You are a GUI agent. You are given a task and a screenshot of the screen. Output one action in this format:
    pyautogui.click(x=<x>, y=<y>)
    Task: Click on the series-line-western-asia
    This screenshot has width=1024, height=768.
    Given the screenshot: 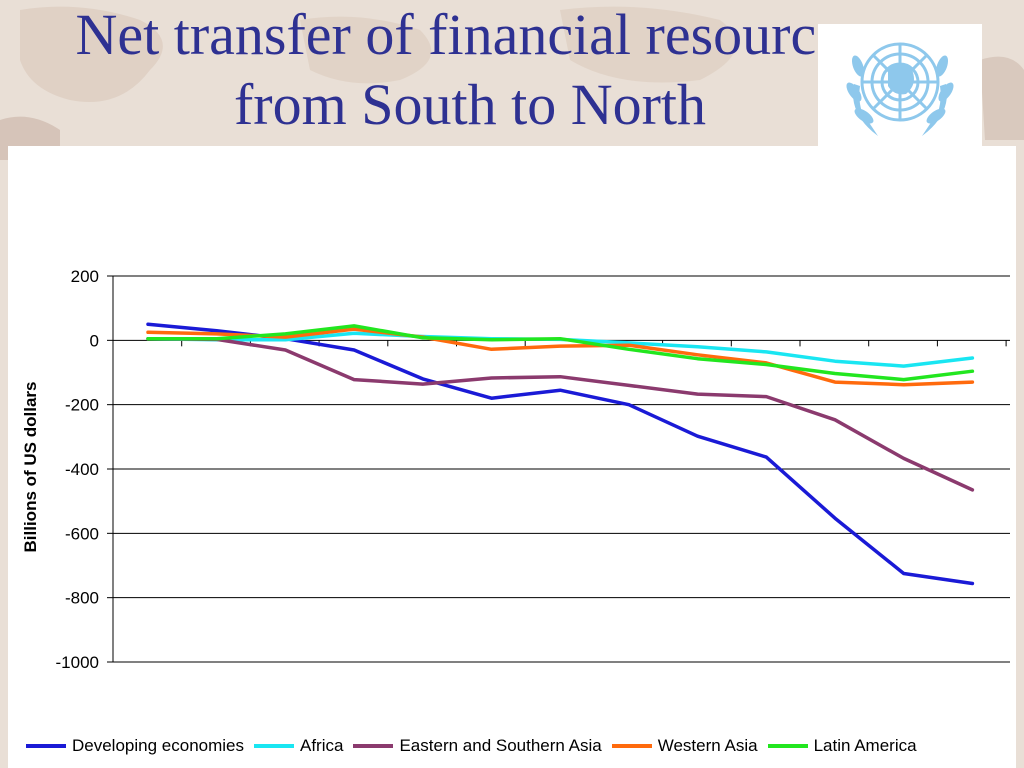 What is the action you would take?
    pyautogui.click(x=560, y=357)
    